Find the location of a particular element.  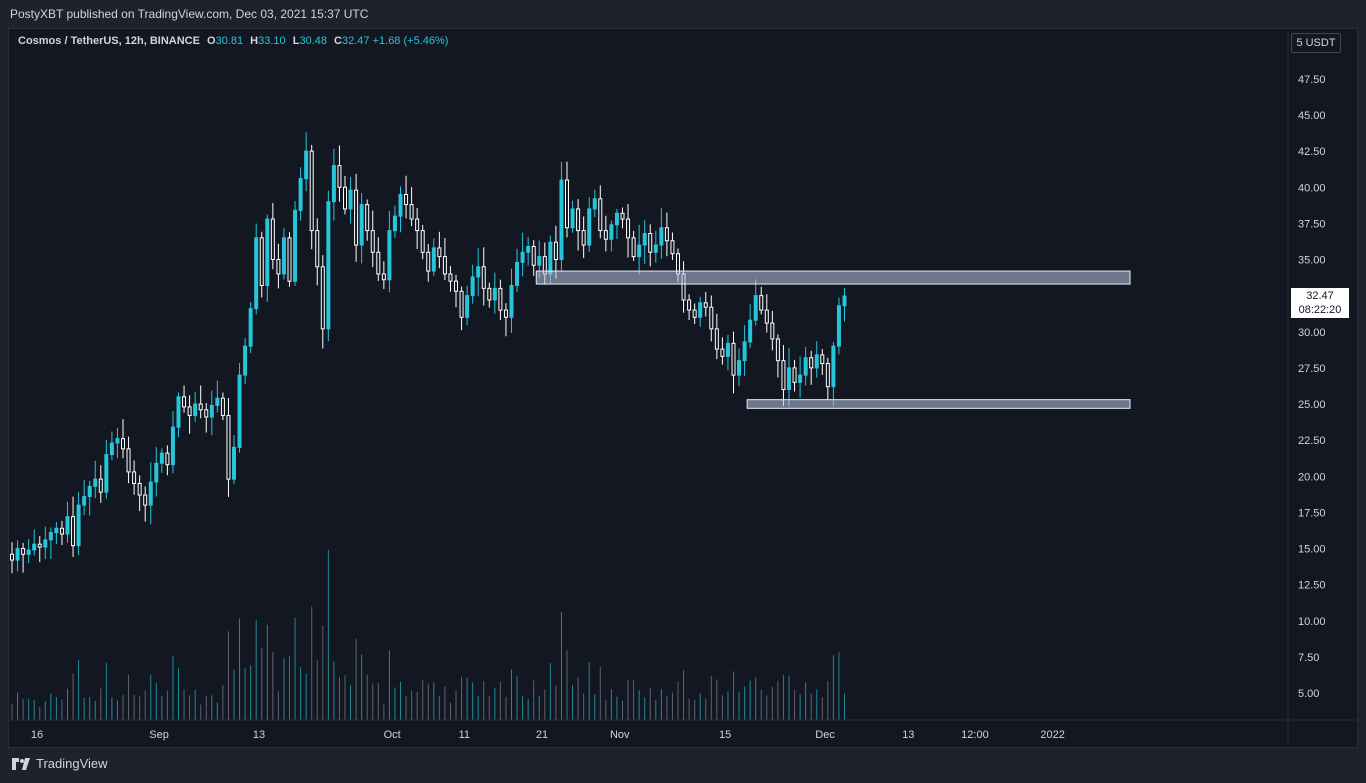

currency-scale-button: 5 USDT is located at coordinates (1316, 43).